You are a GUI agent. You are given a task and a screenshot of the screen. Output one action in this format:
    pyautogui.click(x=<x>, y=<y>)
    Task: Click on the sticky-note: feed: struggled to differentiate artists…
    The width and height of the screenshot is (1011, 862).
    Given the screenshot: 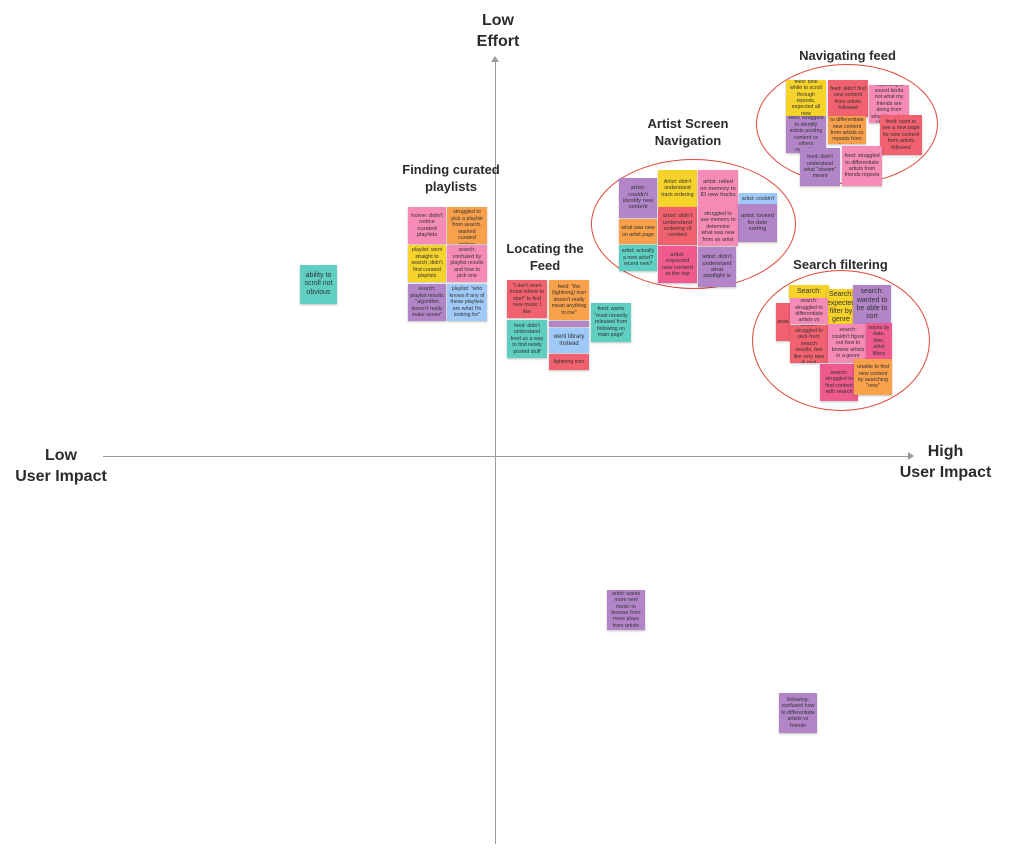 What is the action you would take?
    pyautogui.click(x=862, y=166)
    